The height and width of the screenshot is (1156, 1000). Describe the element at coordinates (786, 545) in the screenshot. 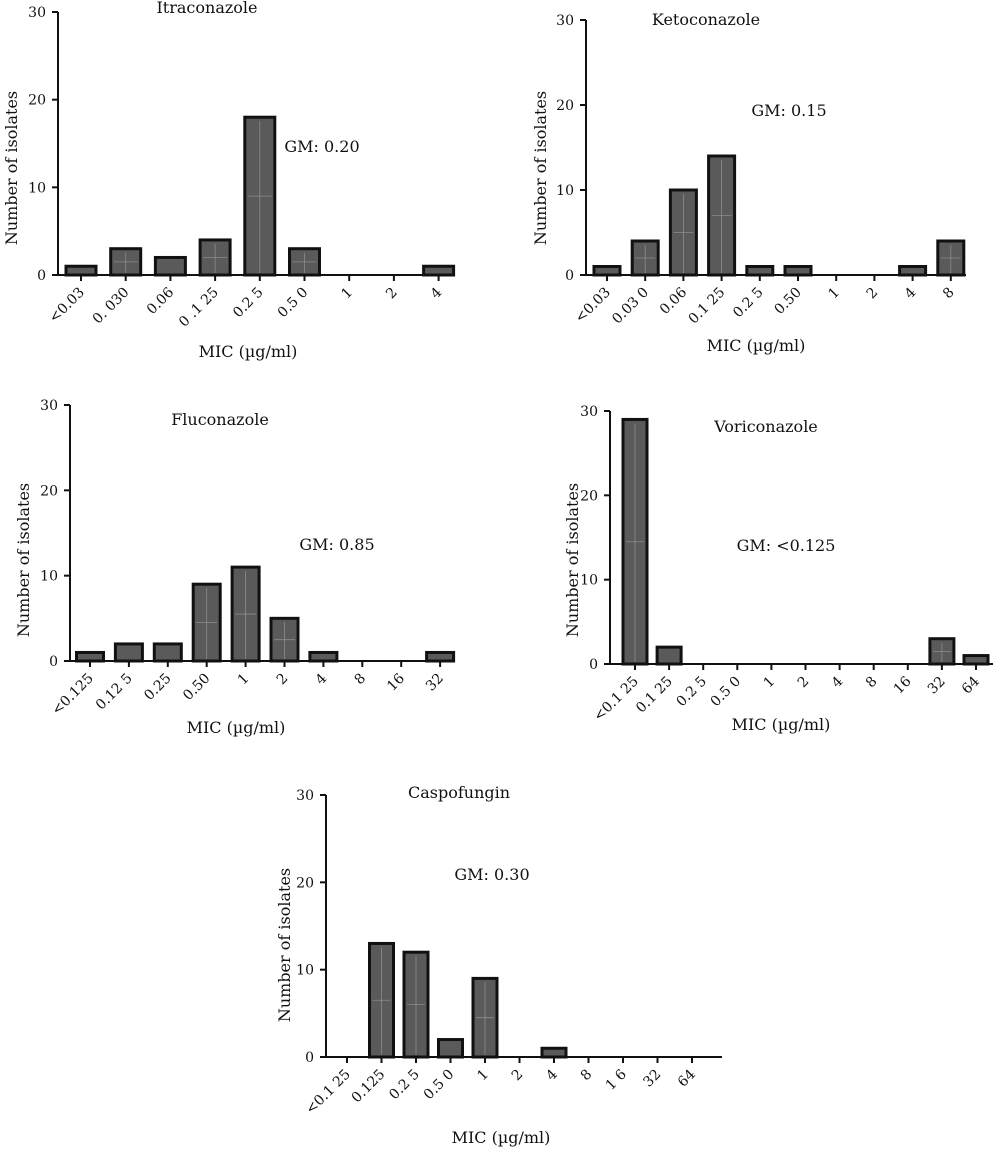

I see `geometric-mean-annotation: GM: <0.125` at that location.